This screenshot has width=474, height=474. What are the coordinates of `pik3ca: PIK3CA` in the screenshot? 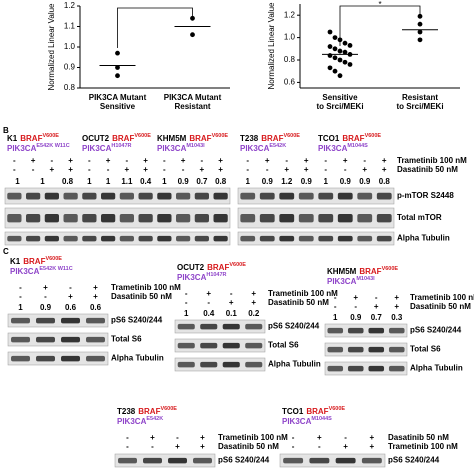 It's located at (342, 281).